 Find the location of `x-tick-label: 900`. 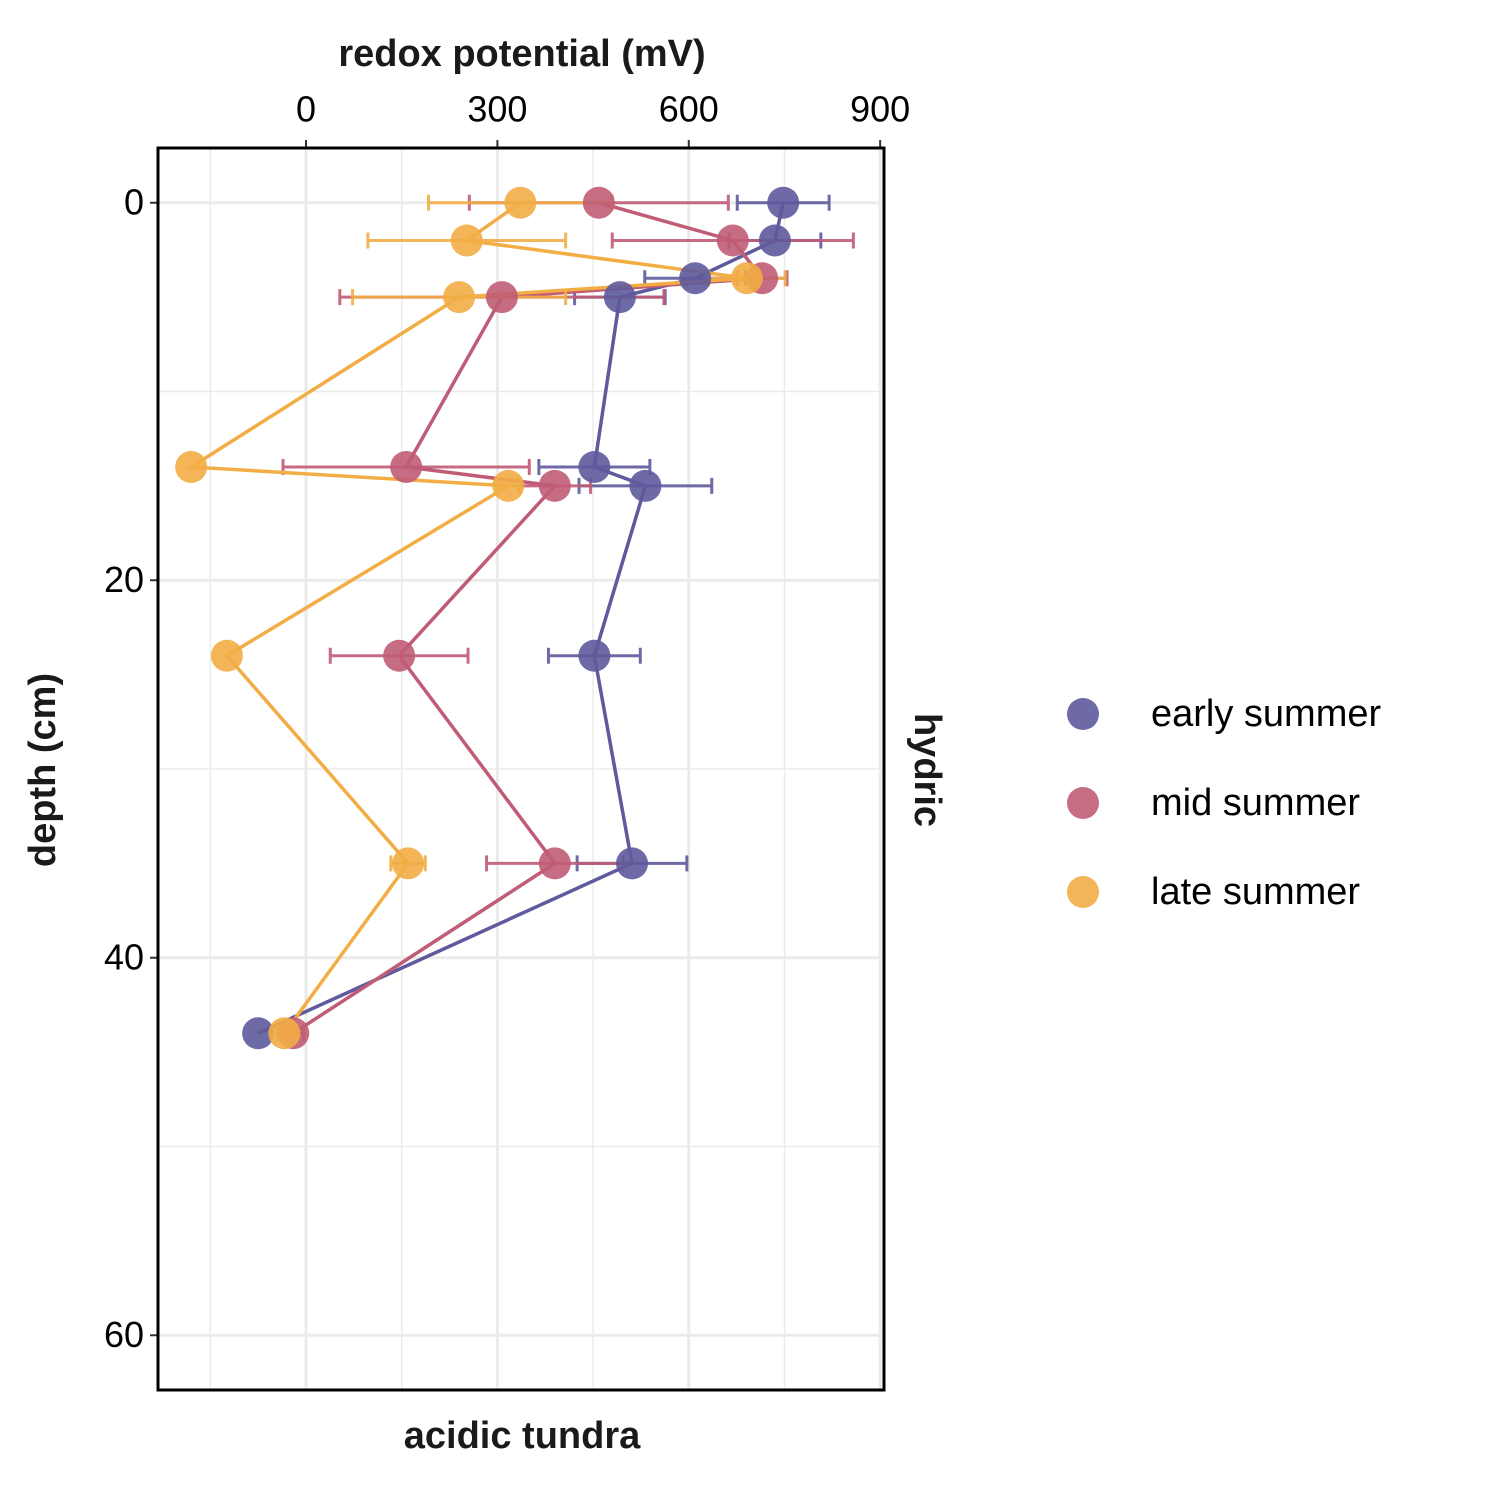

x-tick-label: 900 is located at coordinates (880, 109).